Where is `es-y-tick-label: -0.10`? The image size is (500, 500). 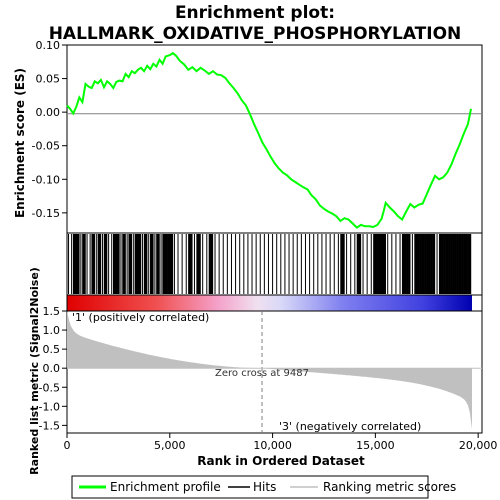
es-y-tick-label: -0.10 is located at coordinates (46, 179).